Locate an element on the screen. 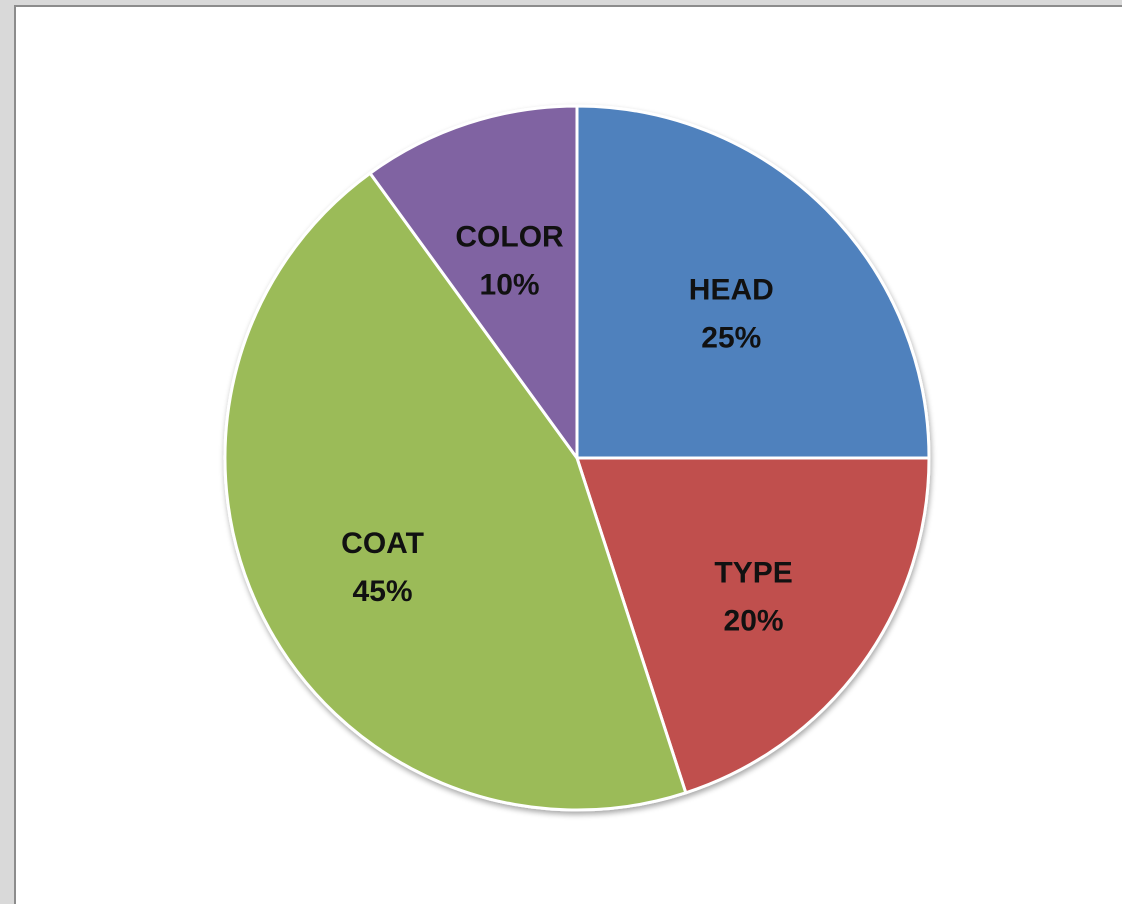 The width and height of the screenshot is (1122, 904). slice-percent-color: 10% is located at coordinates (510, 284).